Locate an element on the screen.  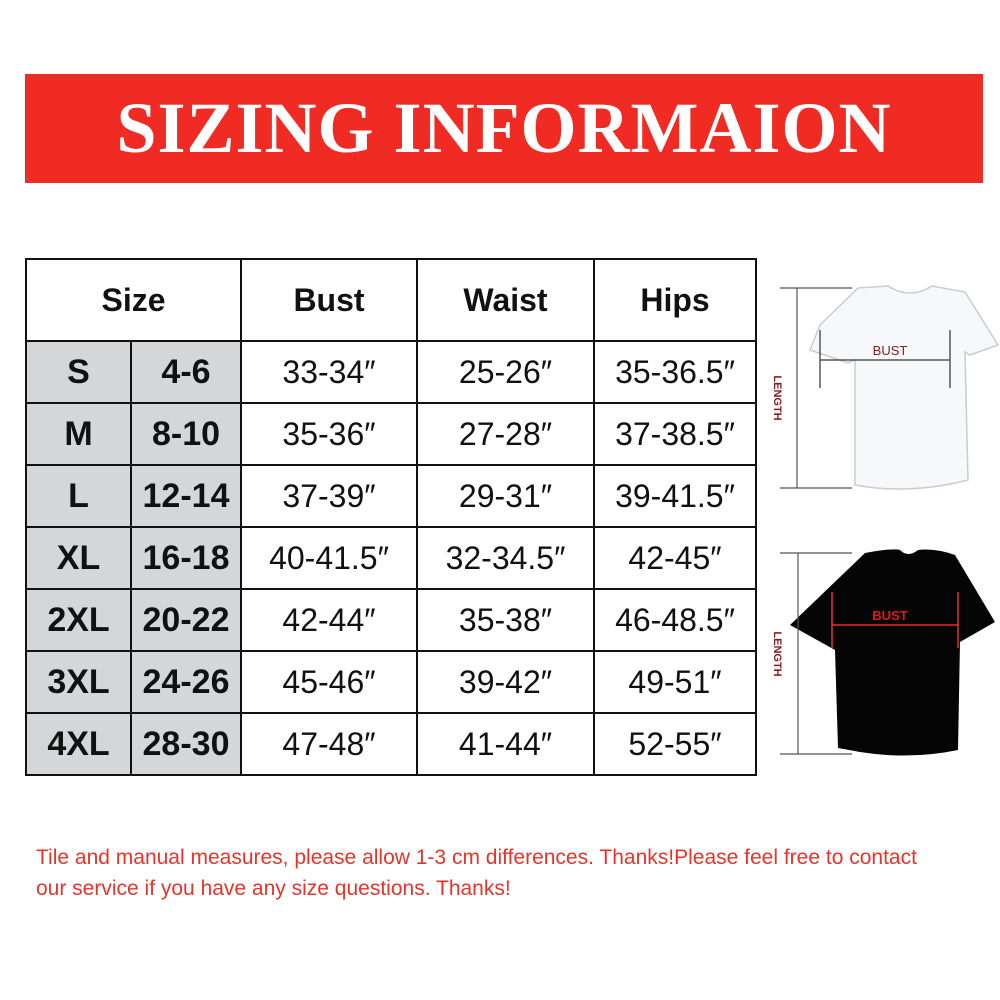
cell-us: 24-26 is located at coordinates (186, 682).